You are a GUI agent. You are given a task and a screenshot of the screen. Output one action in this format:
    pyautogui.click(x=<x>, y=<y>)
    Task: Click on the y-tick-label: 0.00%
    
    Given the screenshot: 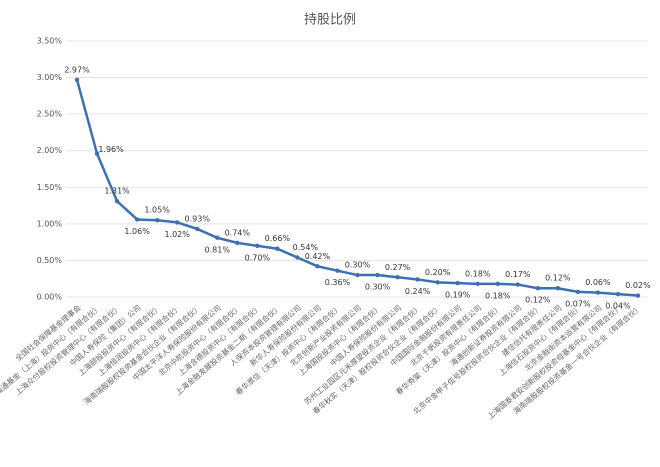 What is the action you would take?
    pyautogui.click(x=50, y=297)
    